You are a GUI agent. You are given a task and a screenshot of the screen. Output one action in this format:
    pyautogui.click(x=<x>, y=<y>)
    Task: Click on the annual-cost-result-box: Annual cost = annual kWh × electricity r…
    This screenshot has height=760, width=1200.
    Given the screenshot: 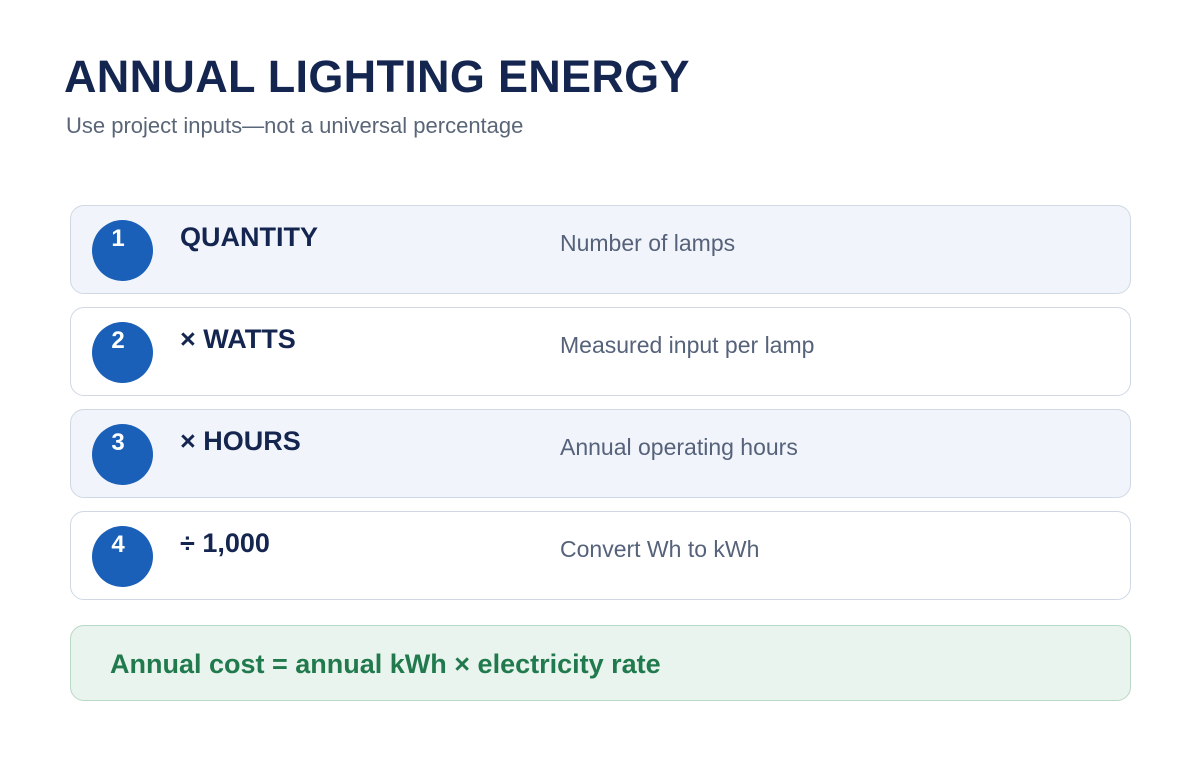 What is the action you would take?
    pyautogui.click(x=600, y=663)
    